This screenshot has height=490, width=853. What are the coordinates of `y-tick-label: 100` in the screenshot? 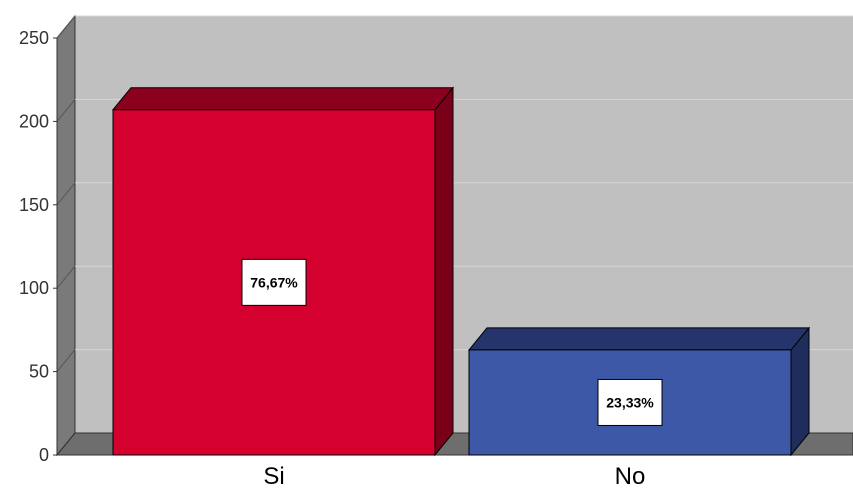 It's located at (34, 288).